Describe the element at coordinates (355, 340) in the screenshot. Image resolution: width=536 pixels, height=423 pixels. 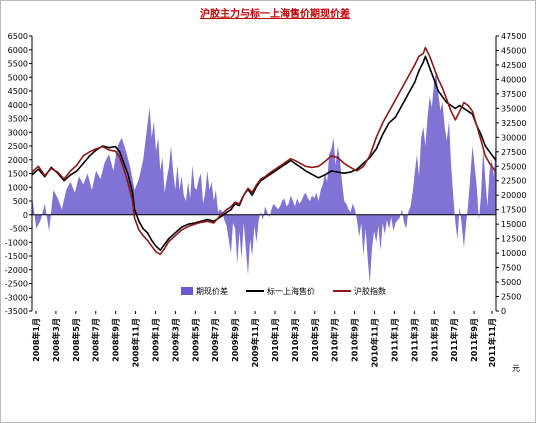
I see `x-axis-tick-label: 2010年9月` at that location.